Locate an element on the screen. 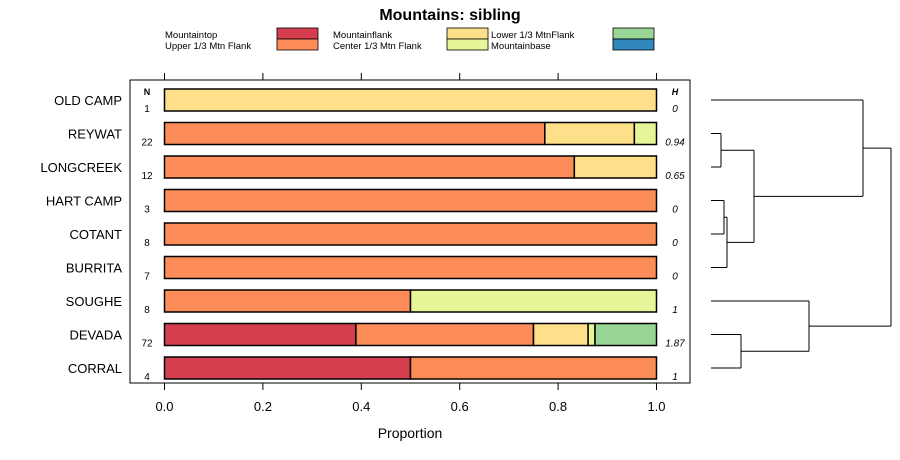 This screenshot has width=900, height=460. row-soughe: SOUGHE 8 1 is located at coordinates (372, 302).